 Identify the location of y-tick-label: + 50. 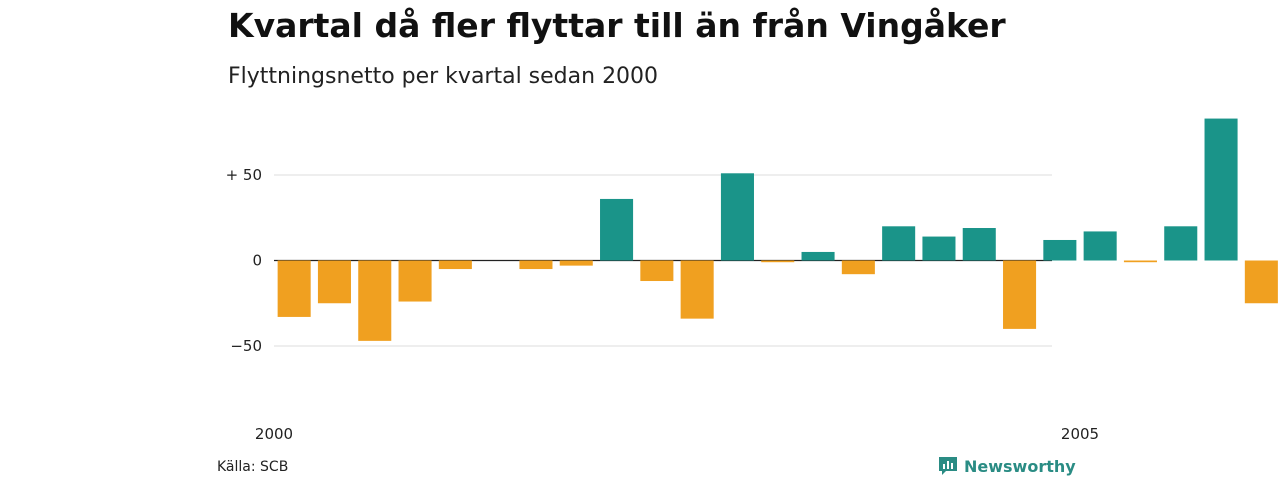
(244, 175).